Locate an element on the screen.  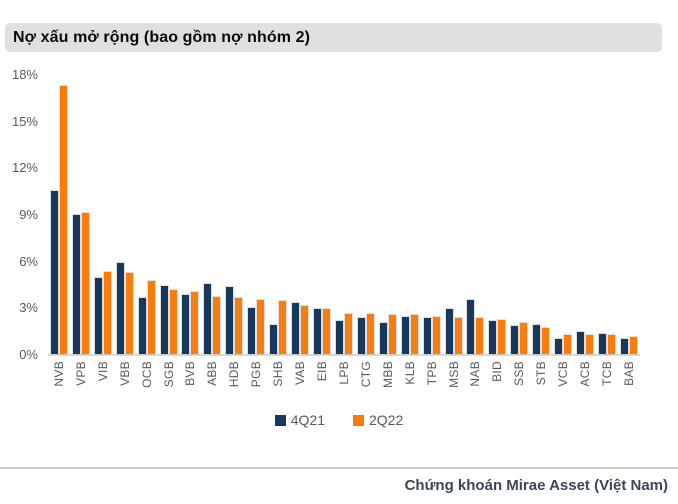
bar-2q22-shb is located at coordinates (283, 327).